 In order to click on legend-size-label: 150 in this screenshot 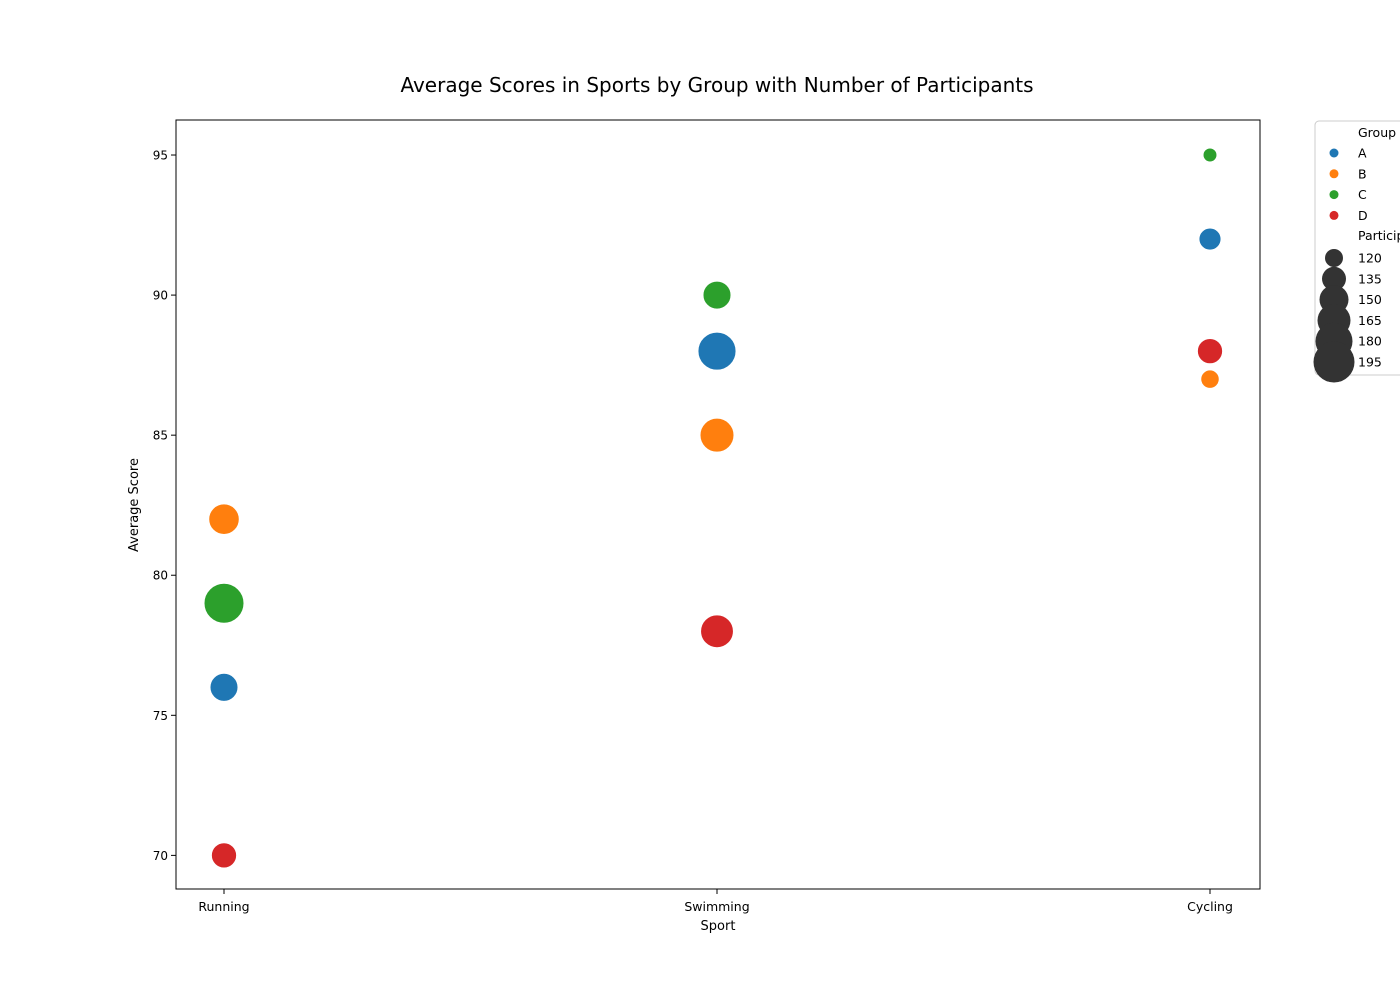, I will do `click(1370, 299)`.